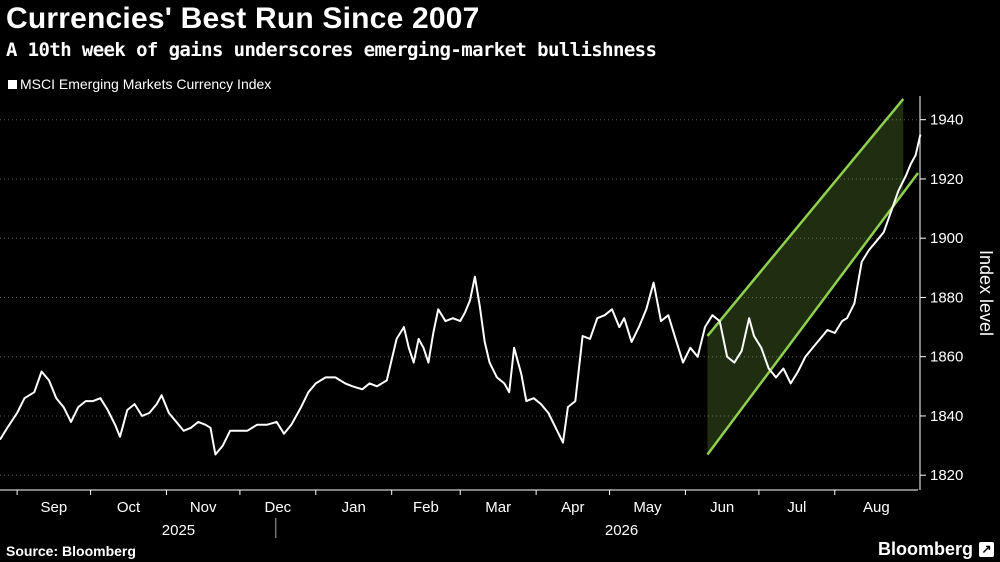 The image size is (1000, 562). What do you see at coordinates (946, 120) in the screenshot?
I see `y-tick-label: 1940` at bounding box center [946, 120].